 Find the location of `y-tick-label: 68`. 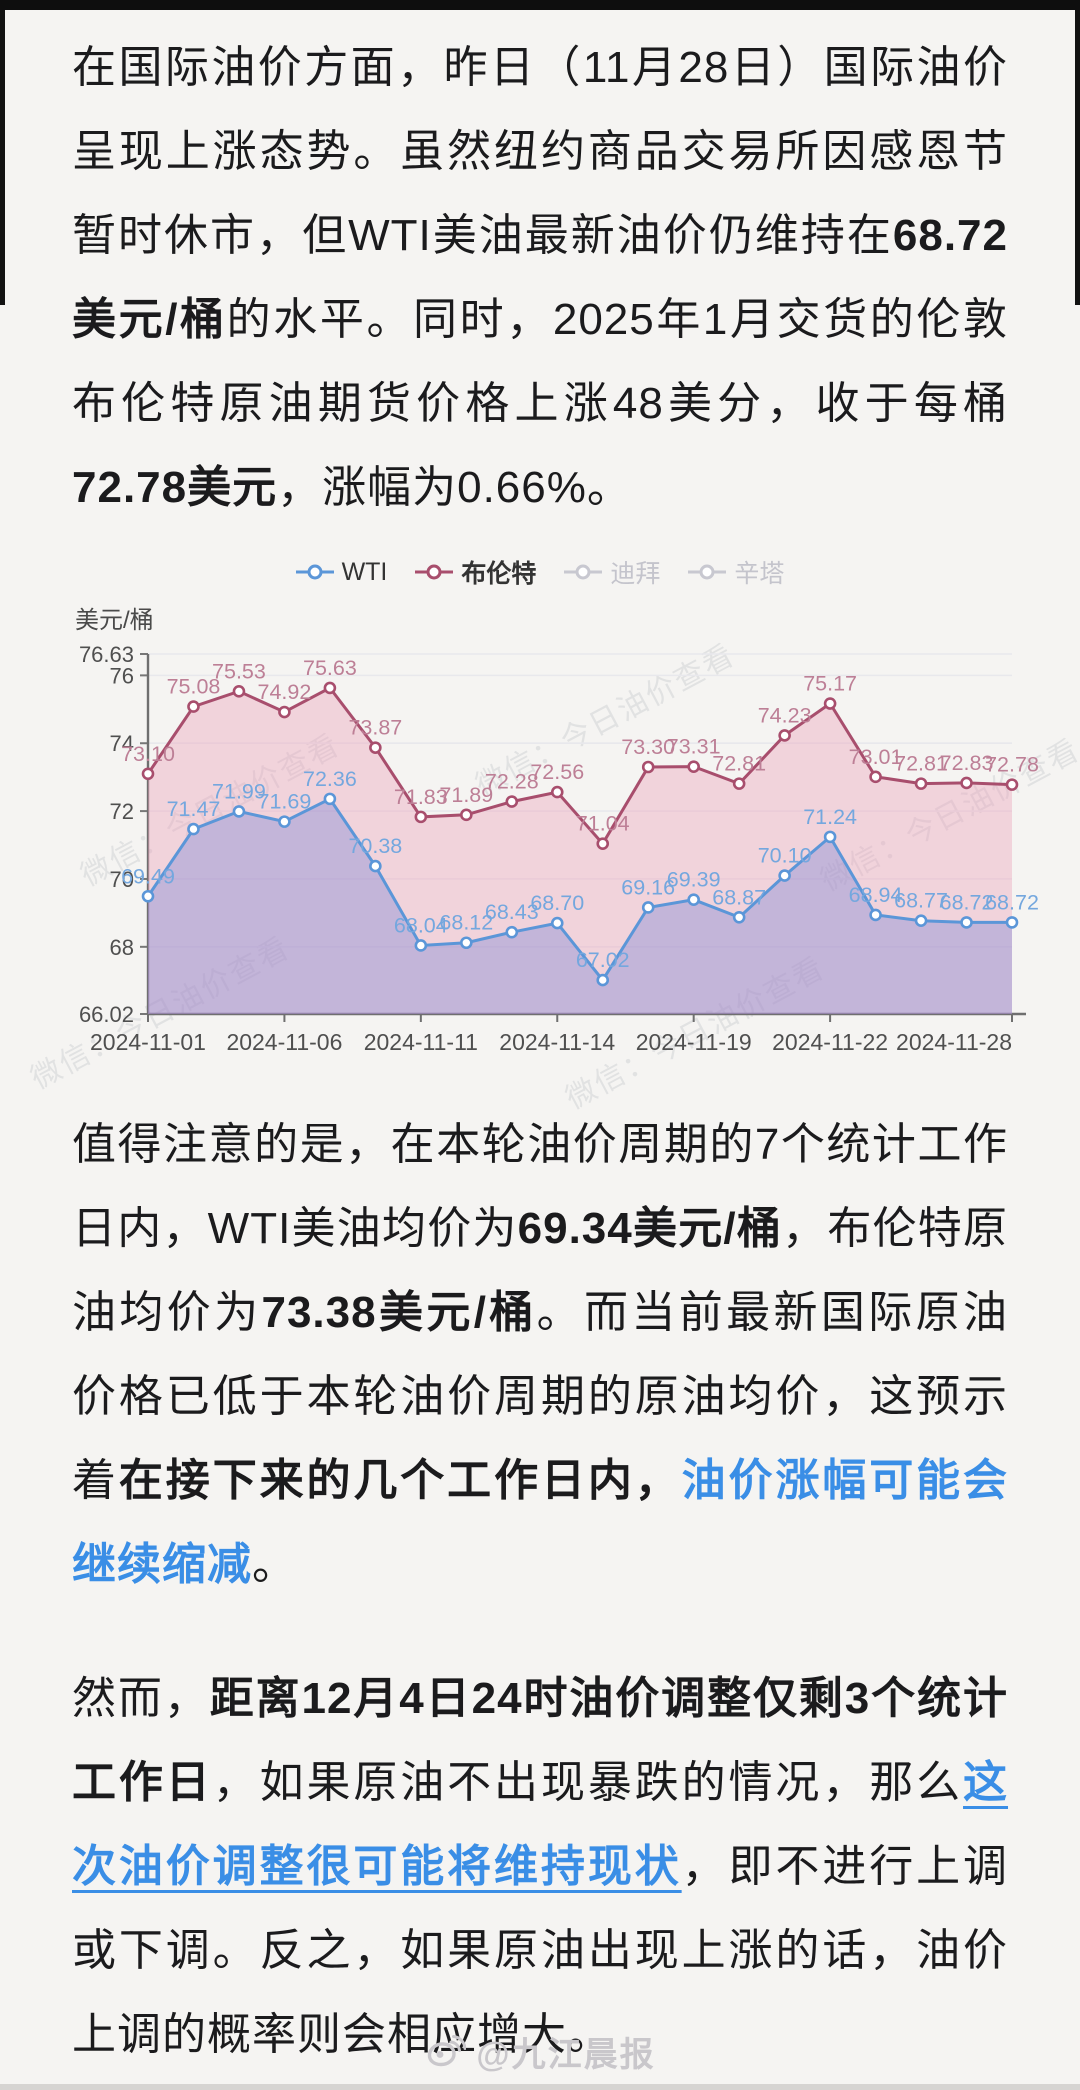

y-tick-label: 68 is located at coordinates (122, 947).